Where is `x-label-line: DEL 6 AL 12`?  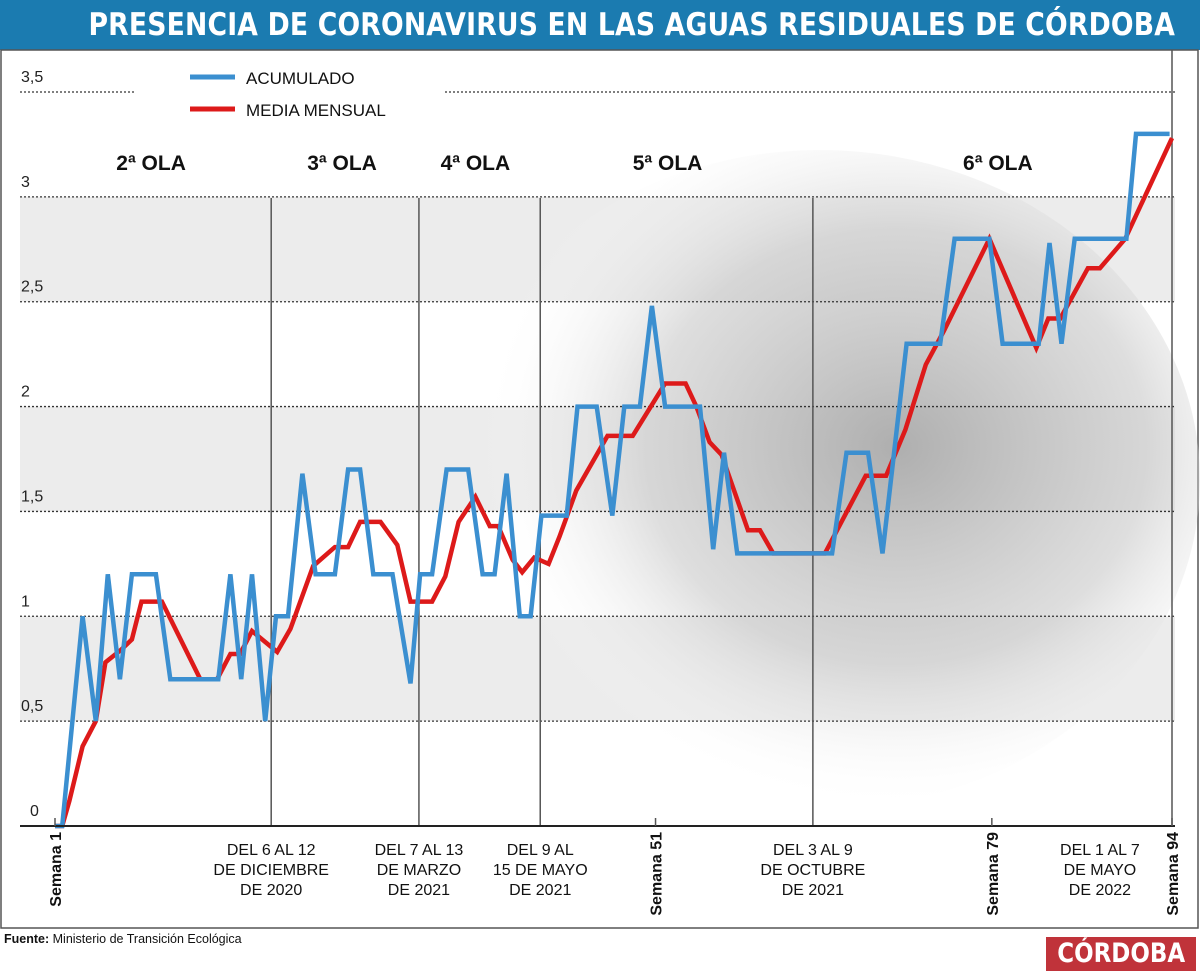
x-label-line: DEL 6 AL 12 is located at coordinates (271, 850).